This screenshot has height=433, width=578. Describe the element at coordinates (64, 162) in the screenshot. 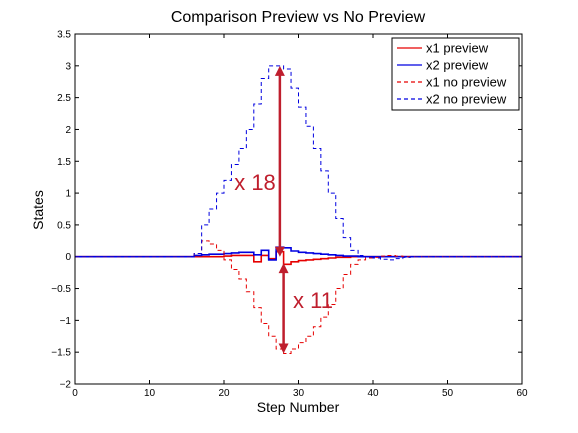

I see `y-tick-label: 1.5` at that location.